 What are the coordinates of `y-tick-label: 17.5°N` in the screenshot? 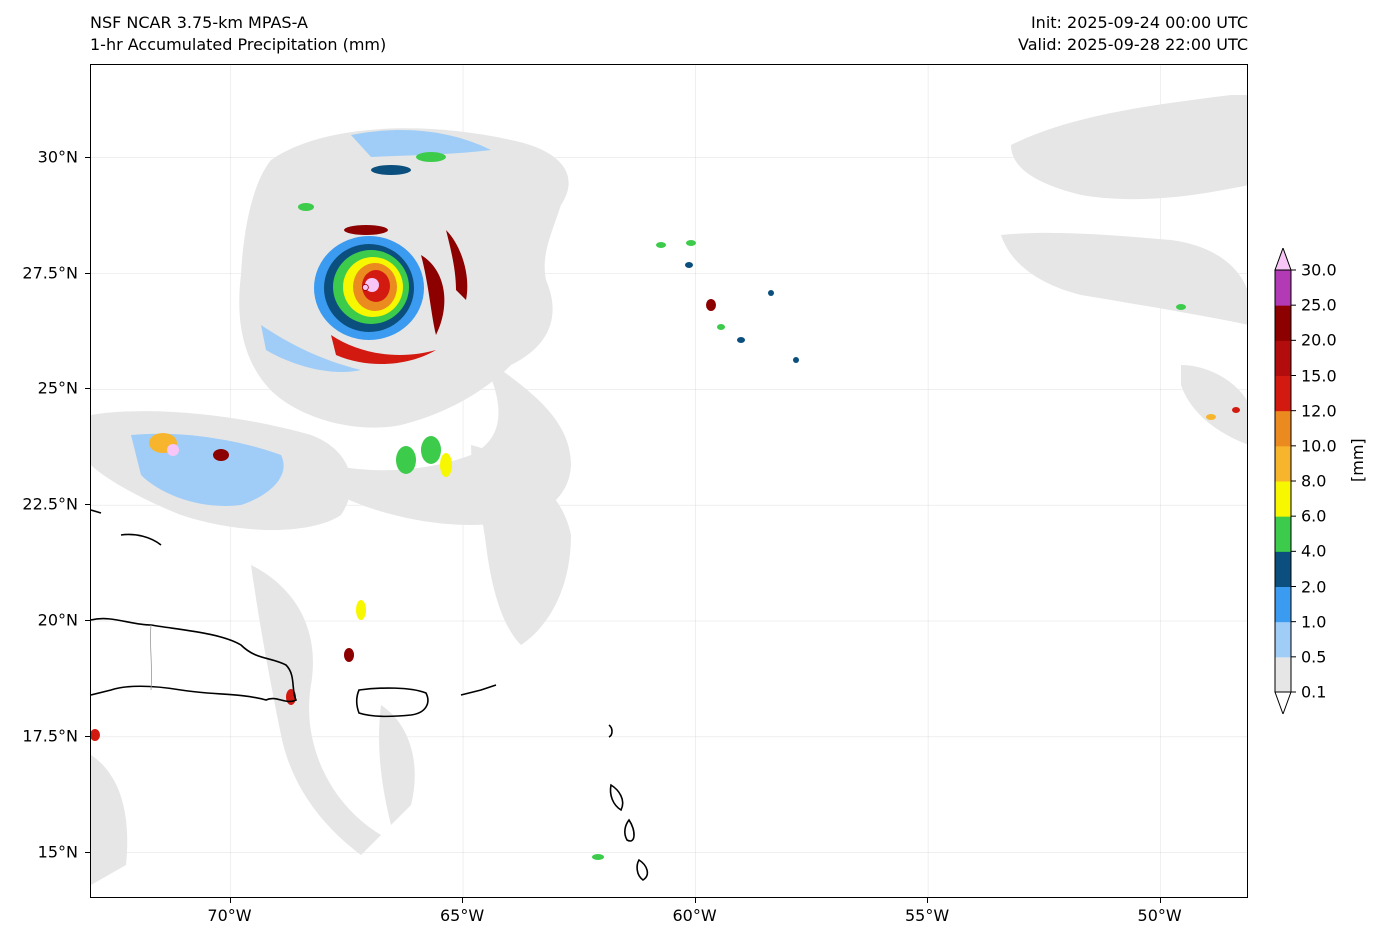 It's located at (50, 736).